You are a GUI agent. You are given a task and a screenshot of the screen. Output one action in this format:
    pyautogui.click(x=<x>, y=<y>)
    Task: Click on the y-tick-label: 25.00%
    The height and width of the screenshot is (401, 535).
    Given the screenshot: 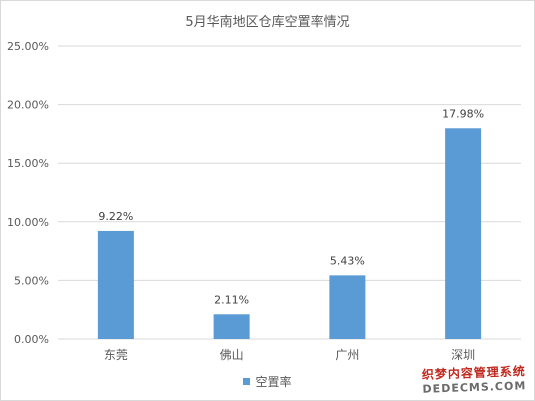 What is the action you would take?
    pyautogui.click(x=28, y=46)
    